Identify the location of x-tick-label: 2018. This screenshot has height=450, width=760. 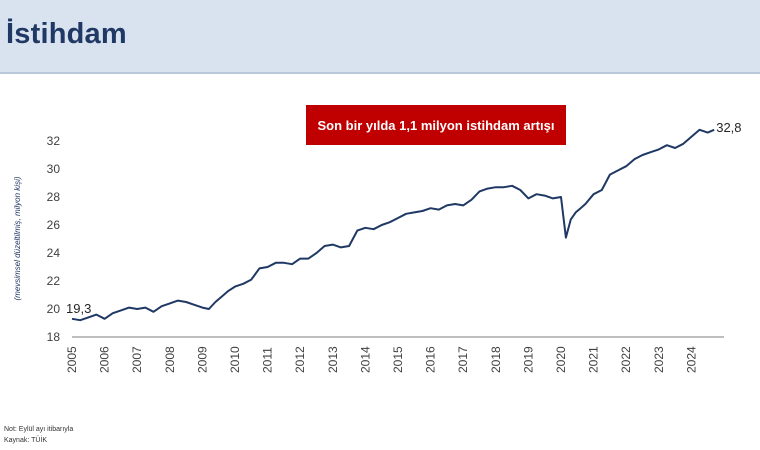
(496, 359).